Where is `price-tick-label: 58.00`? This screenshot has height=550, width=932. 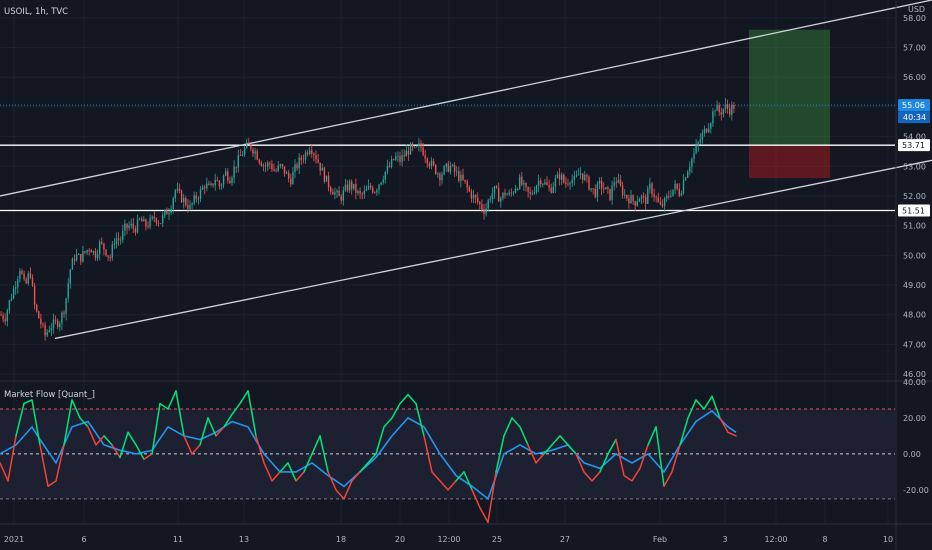 price-tick-label: 58.00 is located at coordinates (914, 18).